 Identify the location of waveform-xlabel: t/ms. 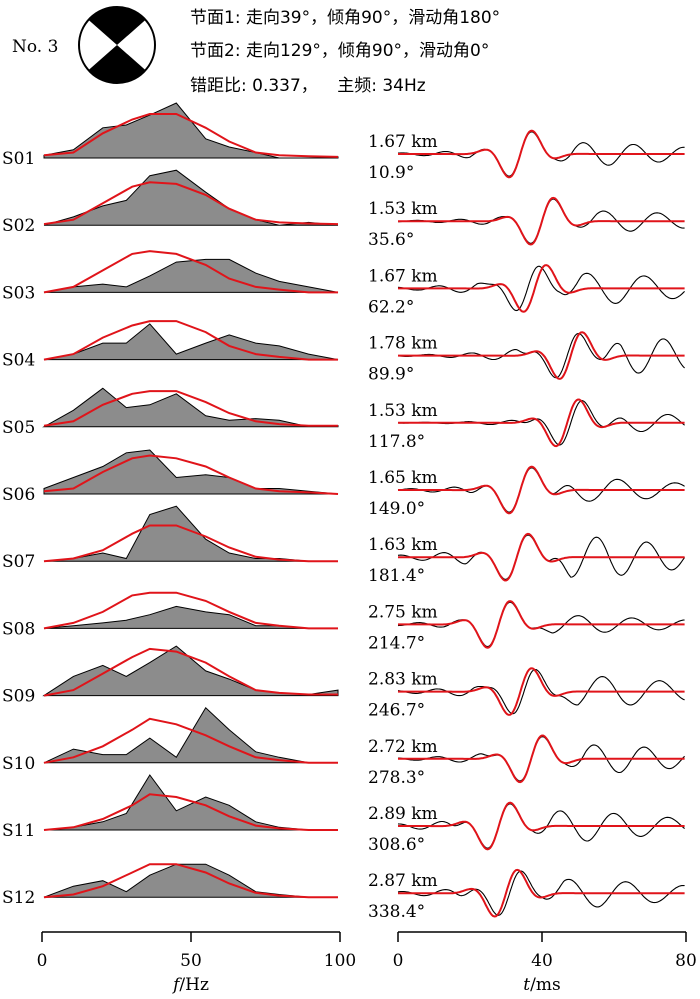
(541, 985).